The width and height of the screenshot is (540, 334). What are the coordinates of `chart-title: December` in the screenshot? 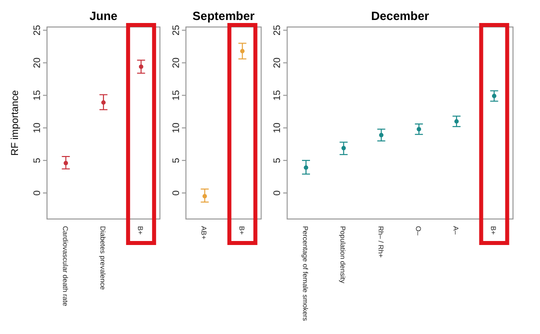 It's located at (400, 16).